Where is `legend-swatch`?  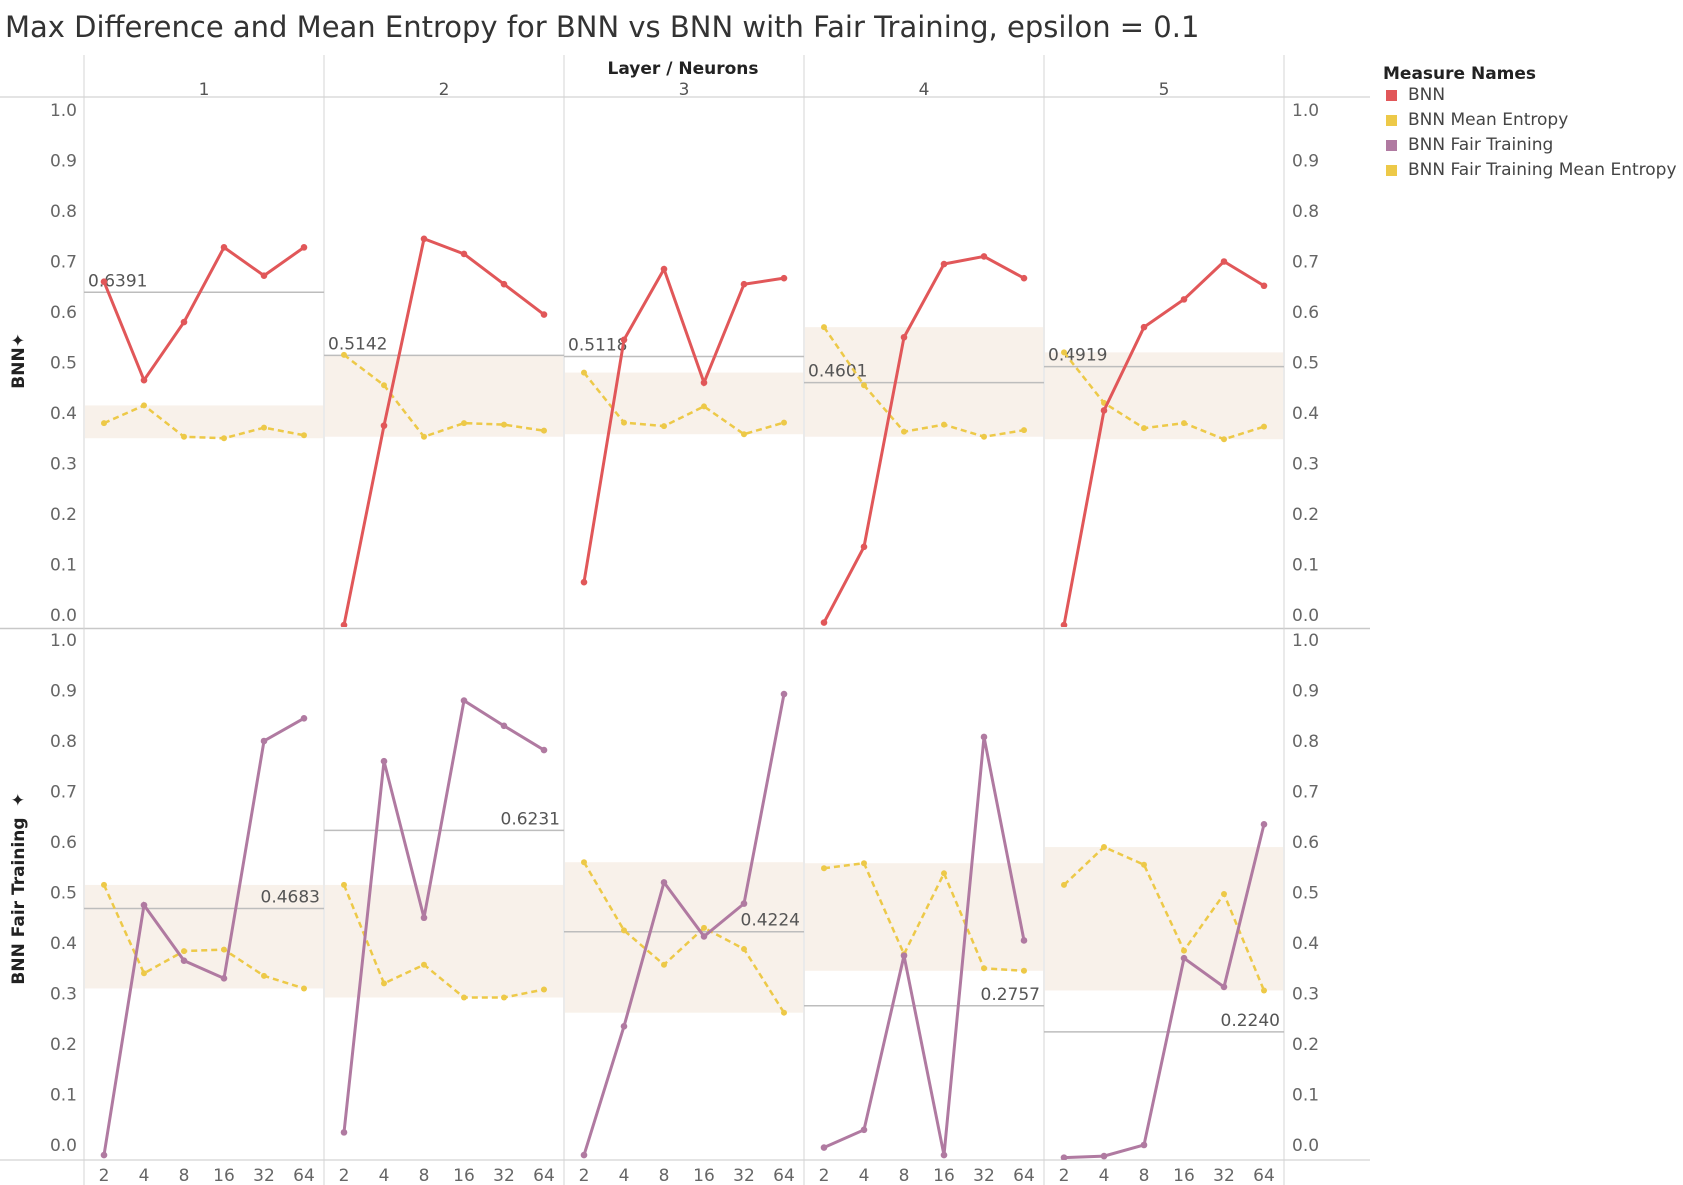 legend-swatch is located at coordinates (1391, 145).